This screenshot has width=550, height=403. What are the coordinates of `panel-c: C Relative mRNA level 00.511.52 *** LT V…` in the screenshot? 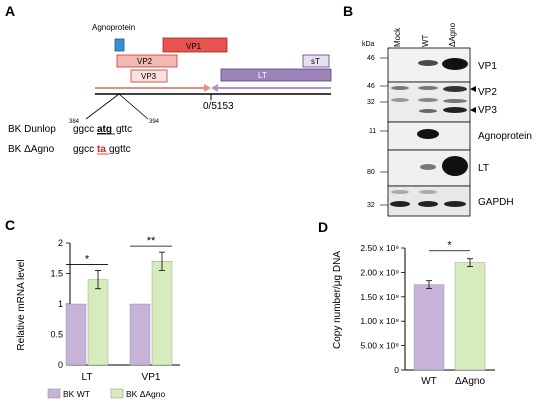 It's located at (92, 308).